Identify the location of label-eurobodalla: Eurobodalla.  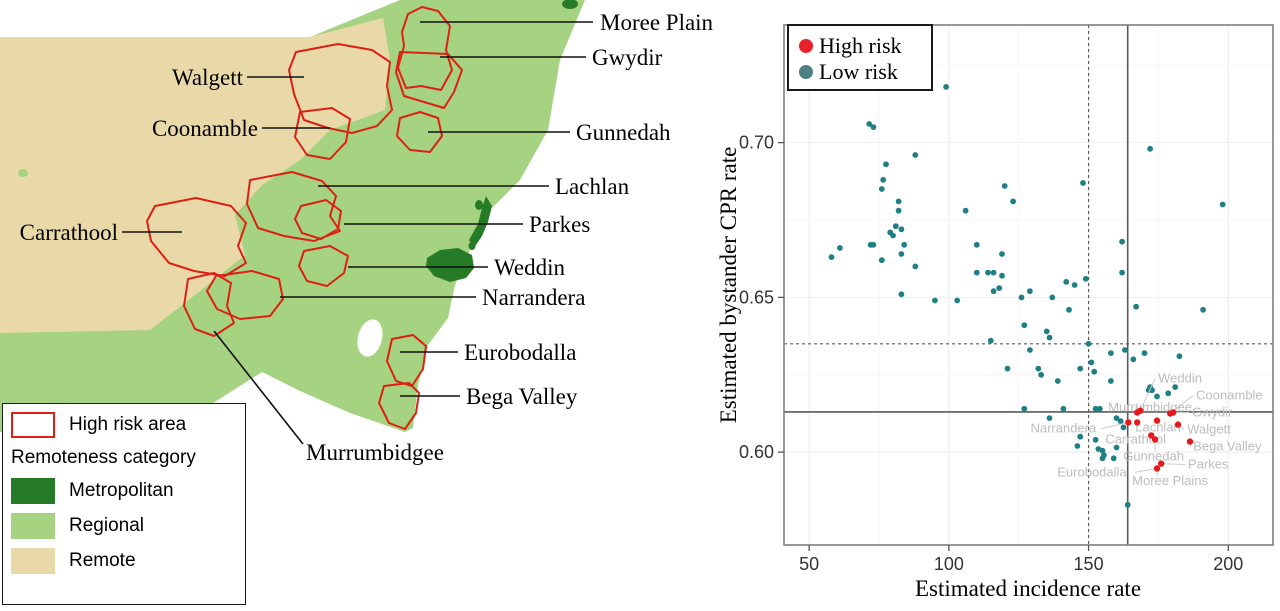
(520, 352).